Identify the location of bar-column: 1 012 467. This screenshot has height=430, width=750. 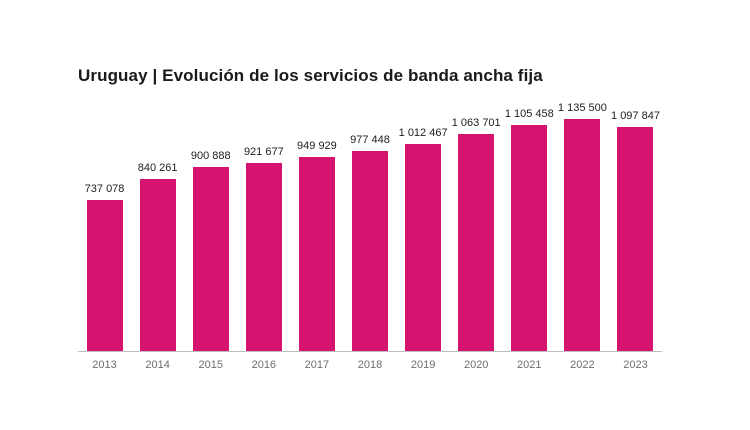
(423, 239).